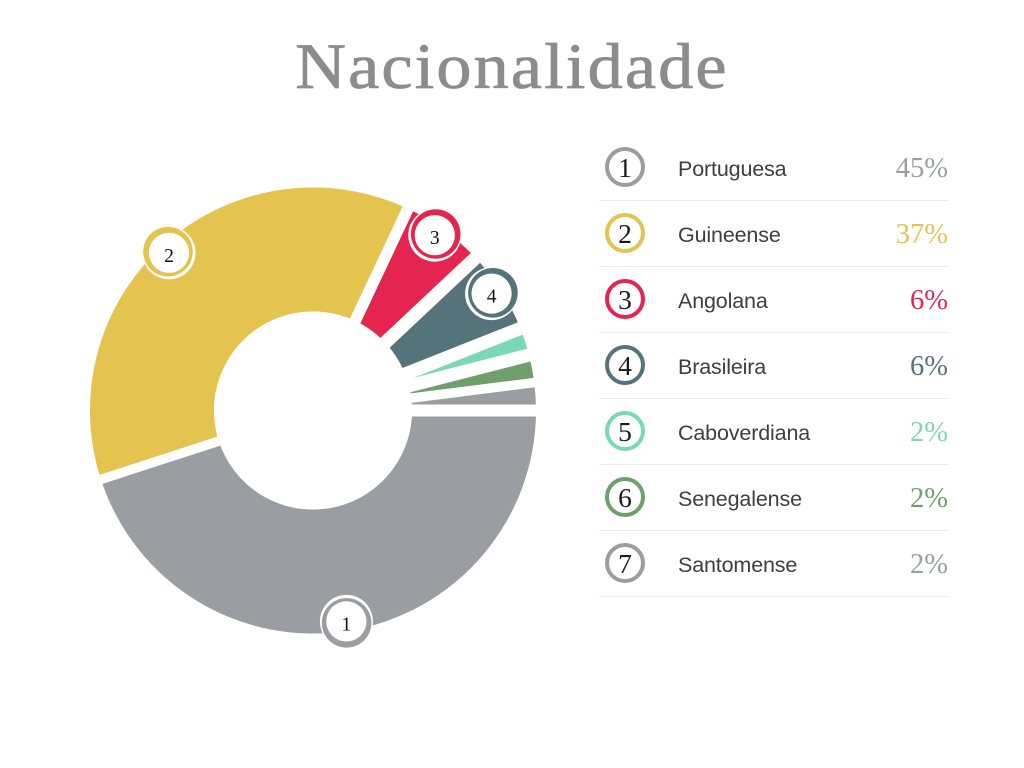  Describe the element at coordinates (435, 238) in the screenshot. I see `svg-text: 3` at that location.